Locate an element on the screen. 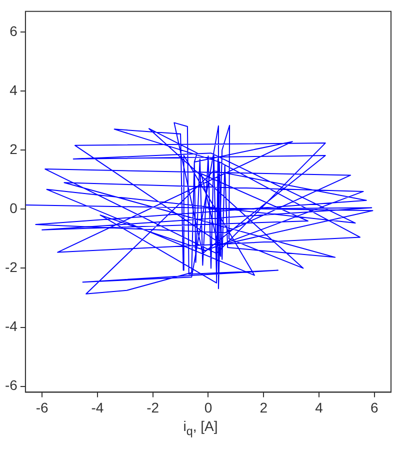 The width and height of the screenshot is (401, 452). y-tick-label: 6 is located at coordinates (14, 30).